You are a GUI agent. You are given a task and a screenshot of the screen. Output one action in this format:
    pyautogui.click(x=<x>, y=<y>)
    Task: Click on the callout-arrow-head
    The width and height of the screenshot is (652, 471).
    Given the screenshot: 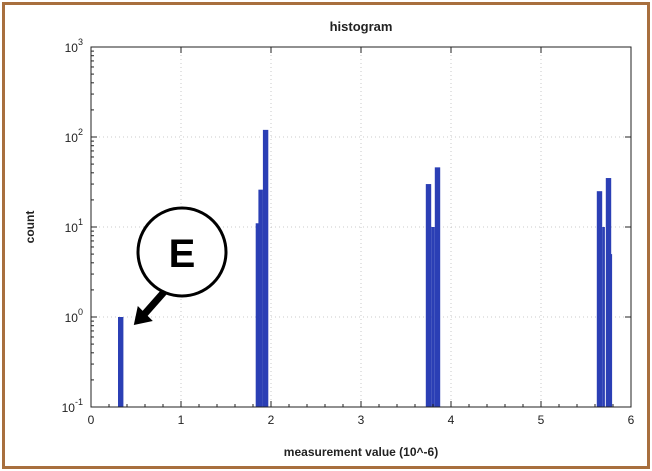 What is the action you would take?
    pyautogui.click(x=143, y=315)
    